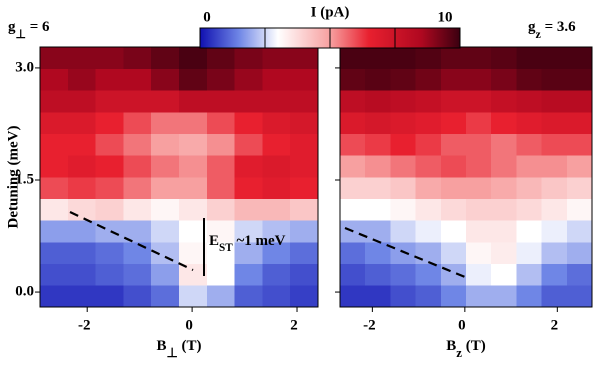  Describe the element at coordinates (172, 353) in the screenshot. I see `x-axis-label-sub: ⊥` at that location.